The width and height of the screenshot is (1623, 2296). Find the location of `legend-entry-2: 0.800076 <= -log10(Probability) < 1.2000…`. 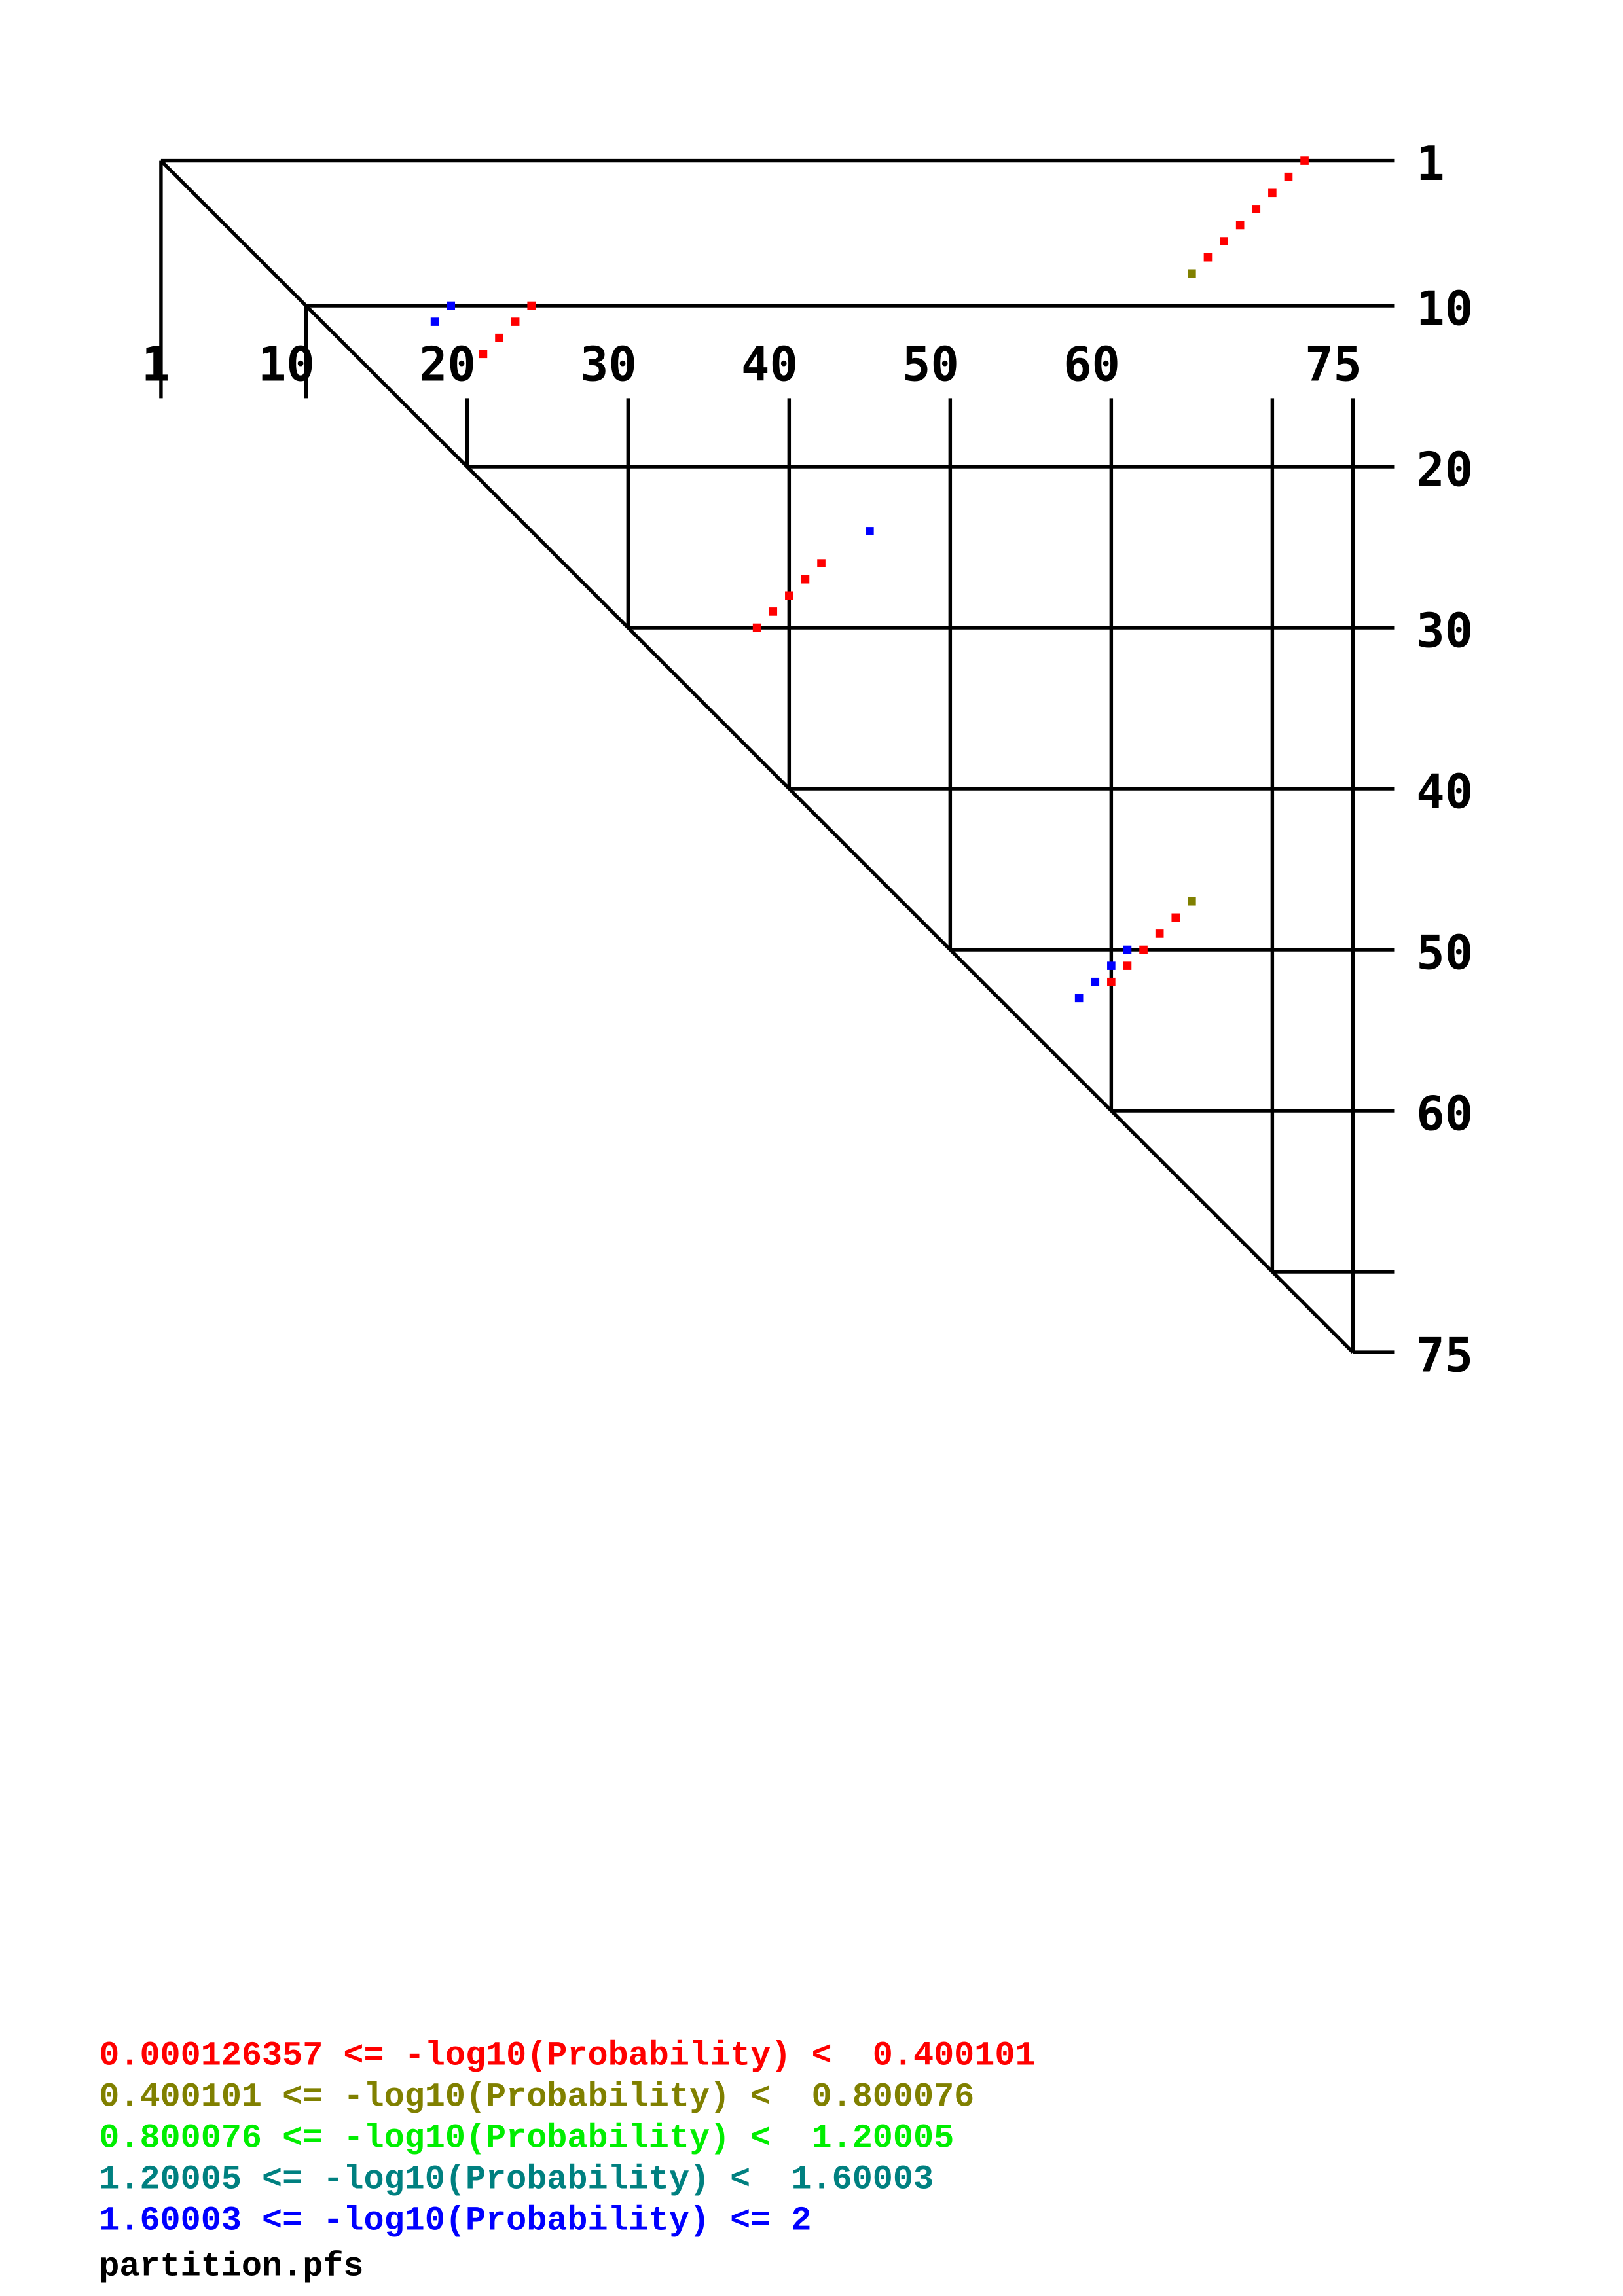

legend-entry-2: 0.800076 <= -log10(Probability) < 1.2000… is located at coordinates (526, 2138).